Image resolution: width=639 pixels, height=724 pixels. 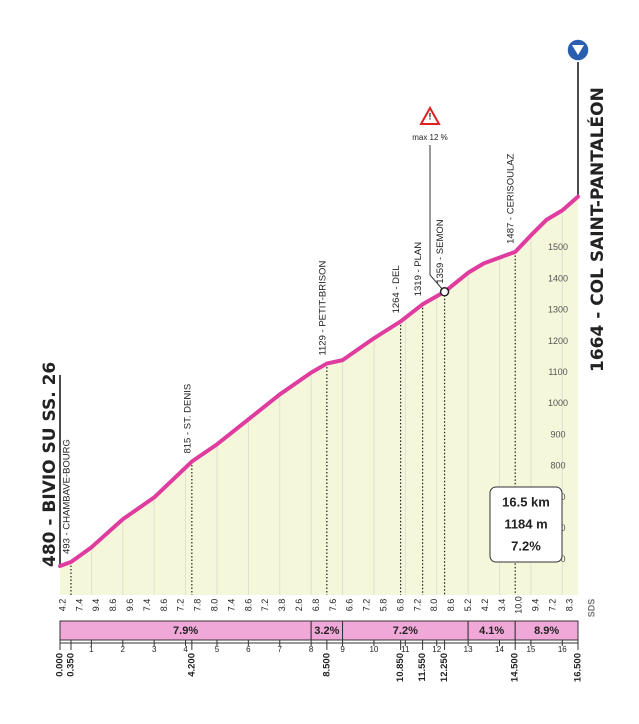 What do you see at coordinates (342, 649) in the screenshot?
I see `x-tick-label: 9` at bounding box center [342, 649].